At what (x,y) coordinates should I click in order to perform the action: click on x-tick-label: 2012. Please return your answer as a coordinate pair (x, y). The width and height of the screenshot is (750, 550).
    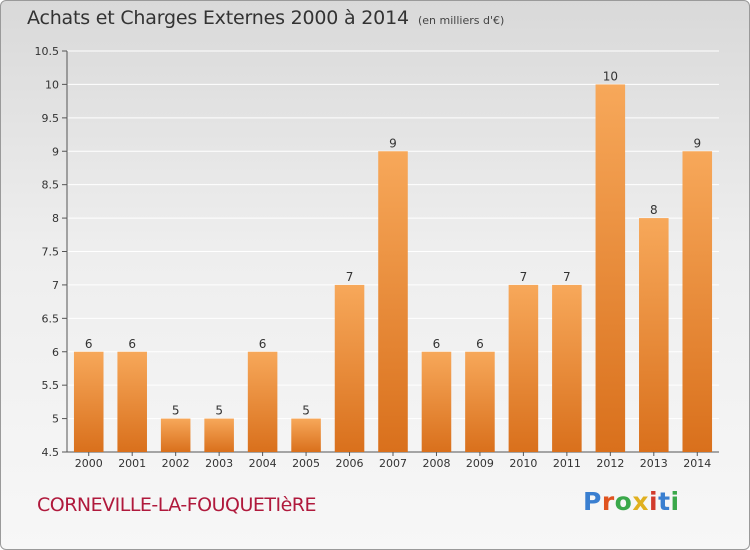
    Looking at the image, I should click on (610, 463).